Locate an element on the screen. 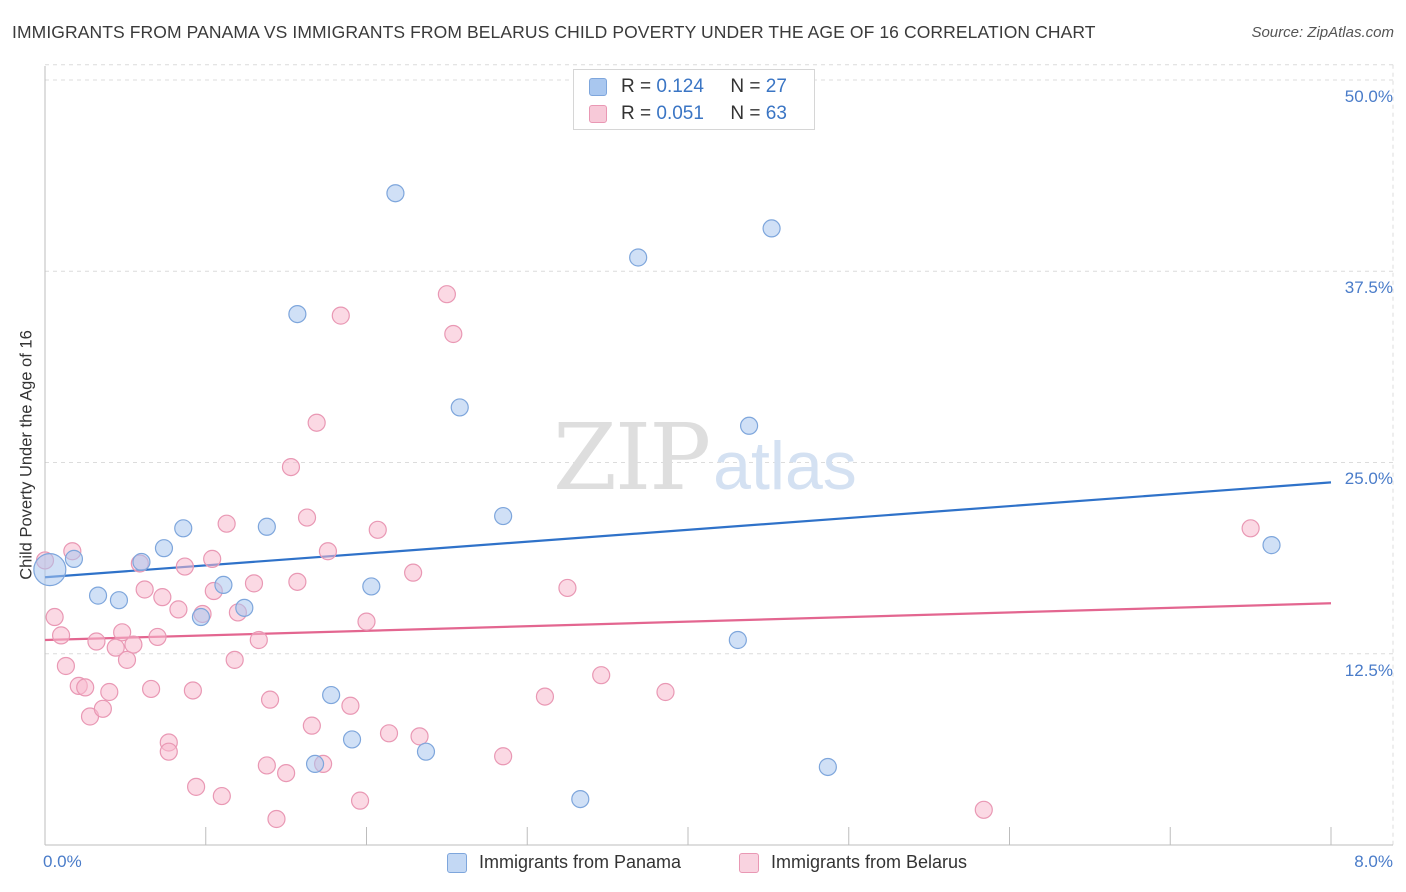 The height and width of the screenshot is (892, 1406). r-label-panama: R = is located at coordinates (639, 86).